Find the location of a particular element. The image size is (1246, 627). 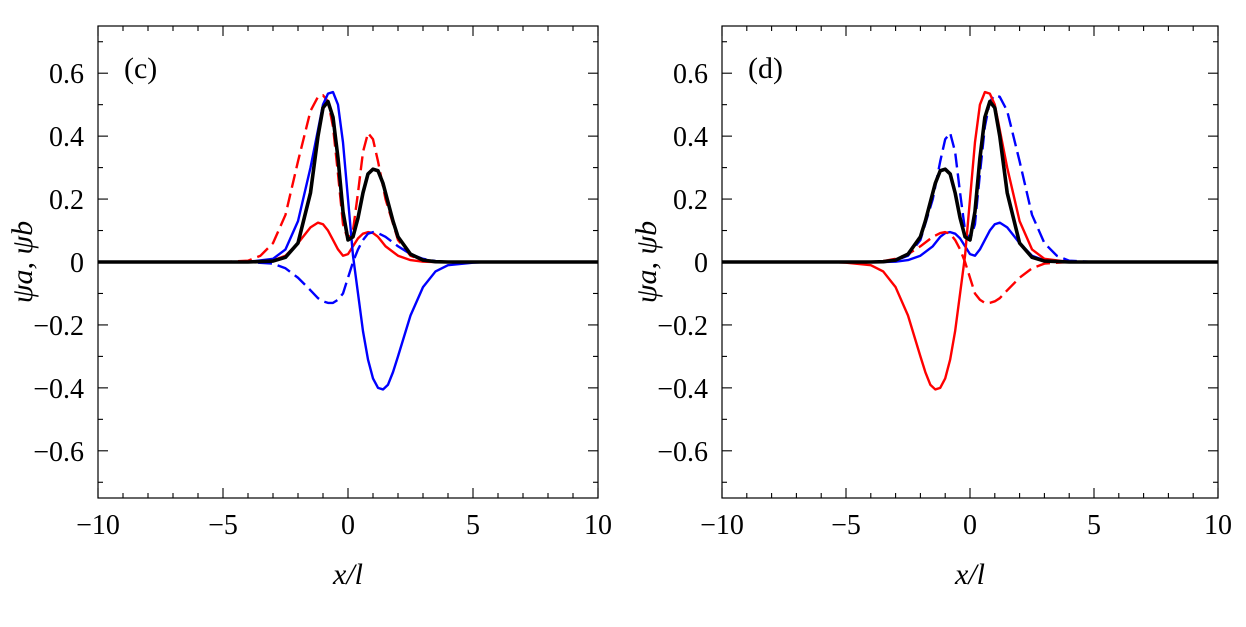

panel-label: (d) is located at coordinates (765, 68).